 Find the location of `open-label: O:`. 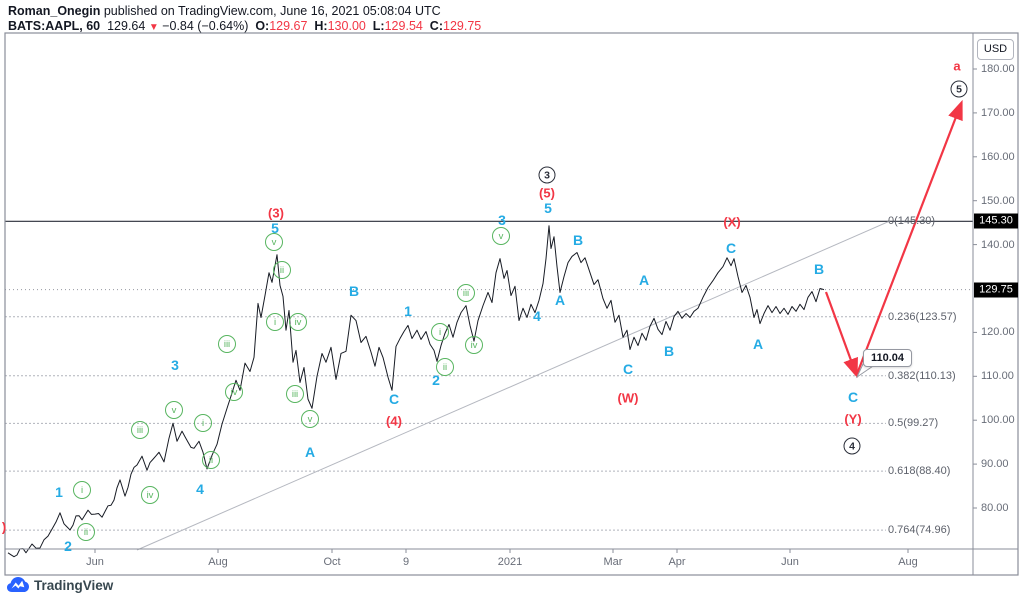

open-label: O: is located at coordinates (262, 26).